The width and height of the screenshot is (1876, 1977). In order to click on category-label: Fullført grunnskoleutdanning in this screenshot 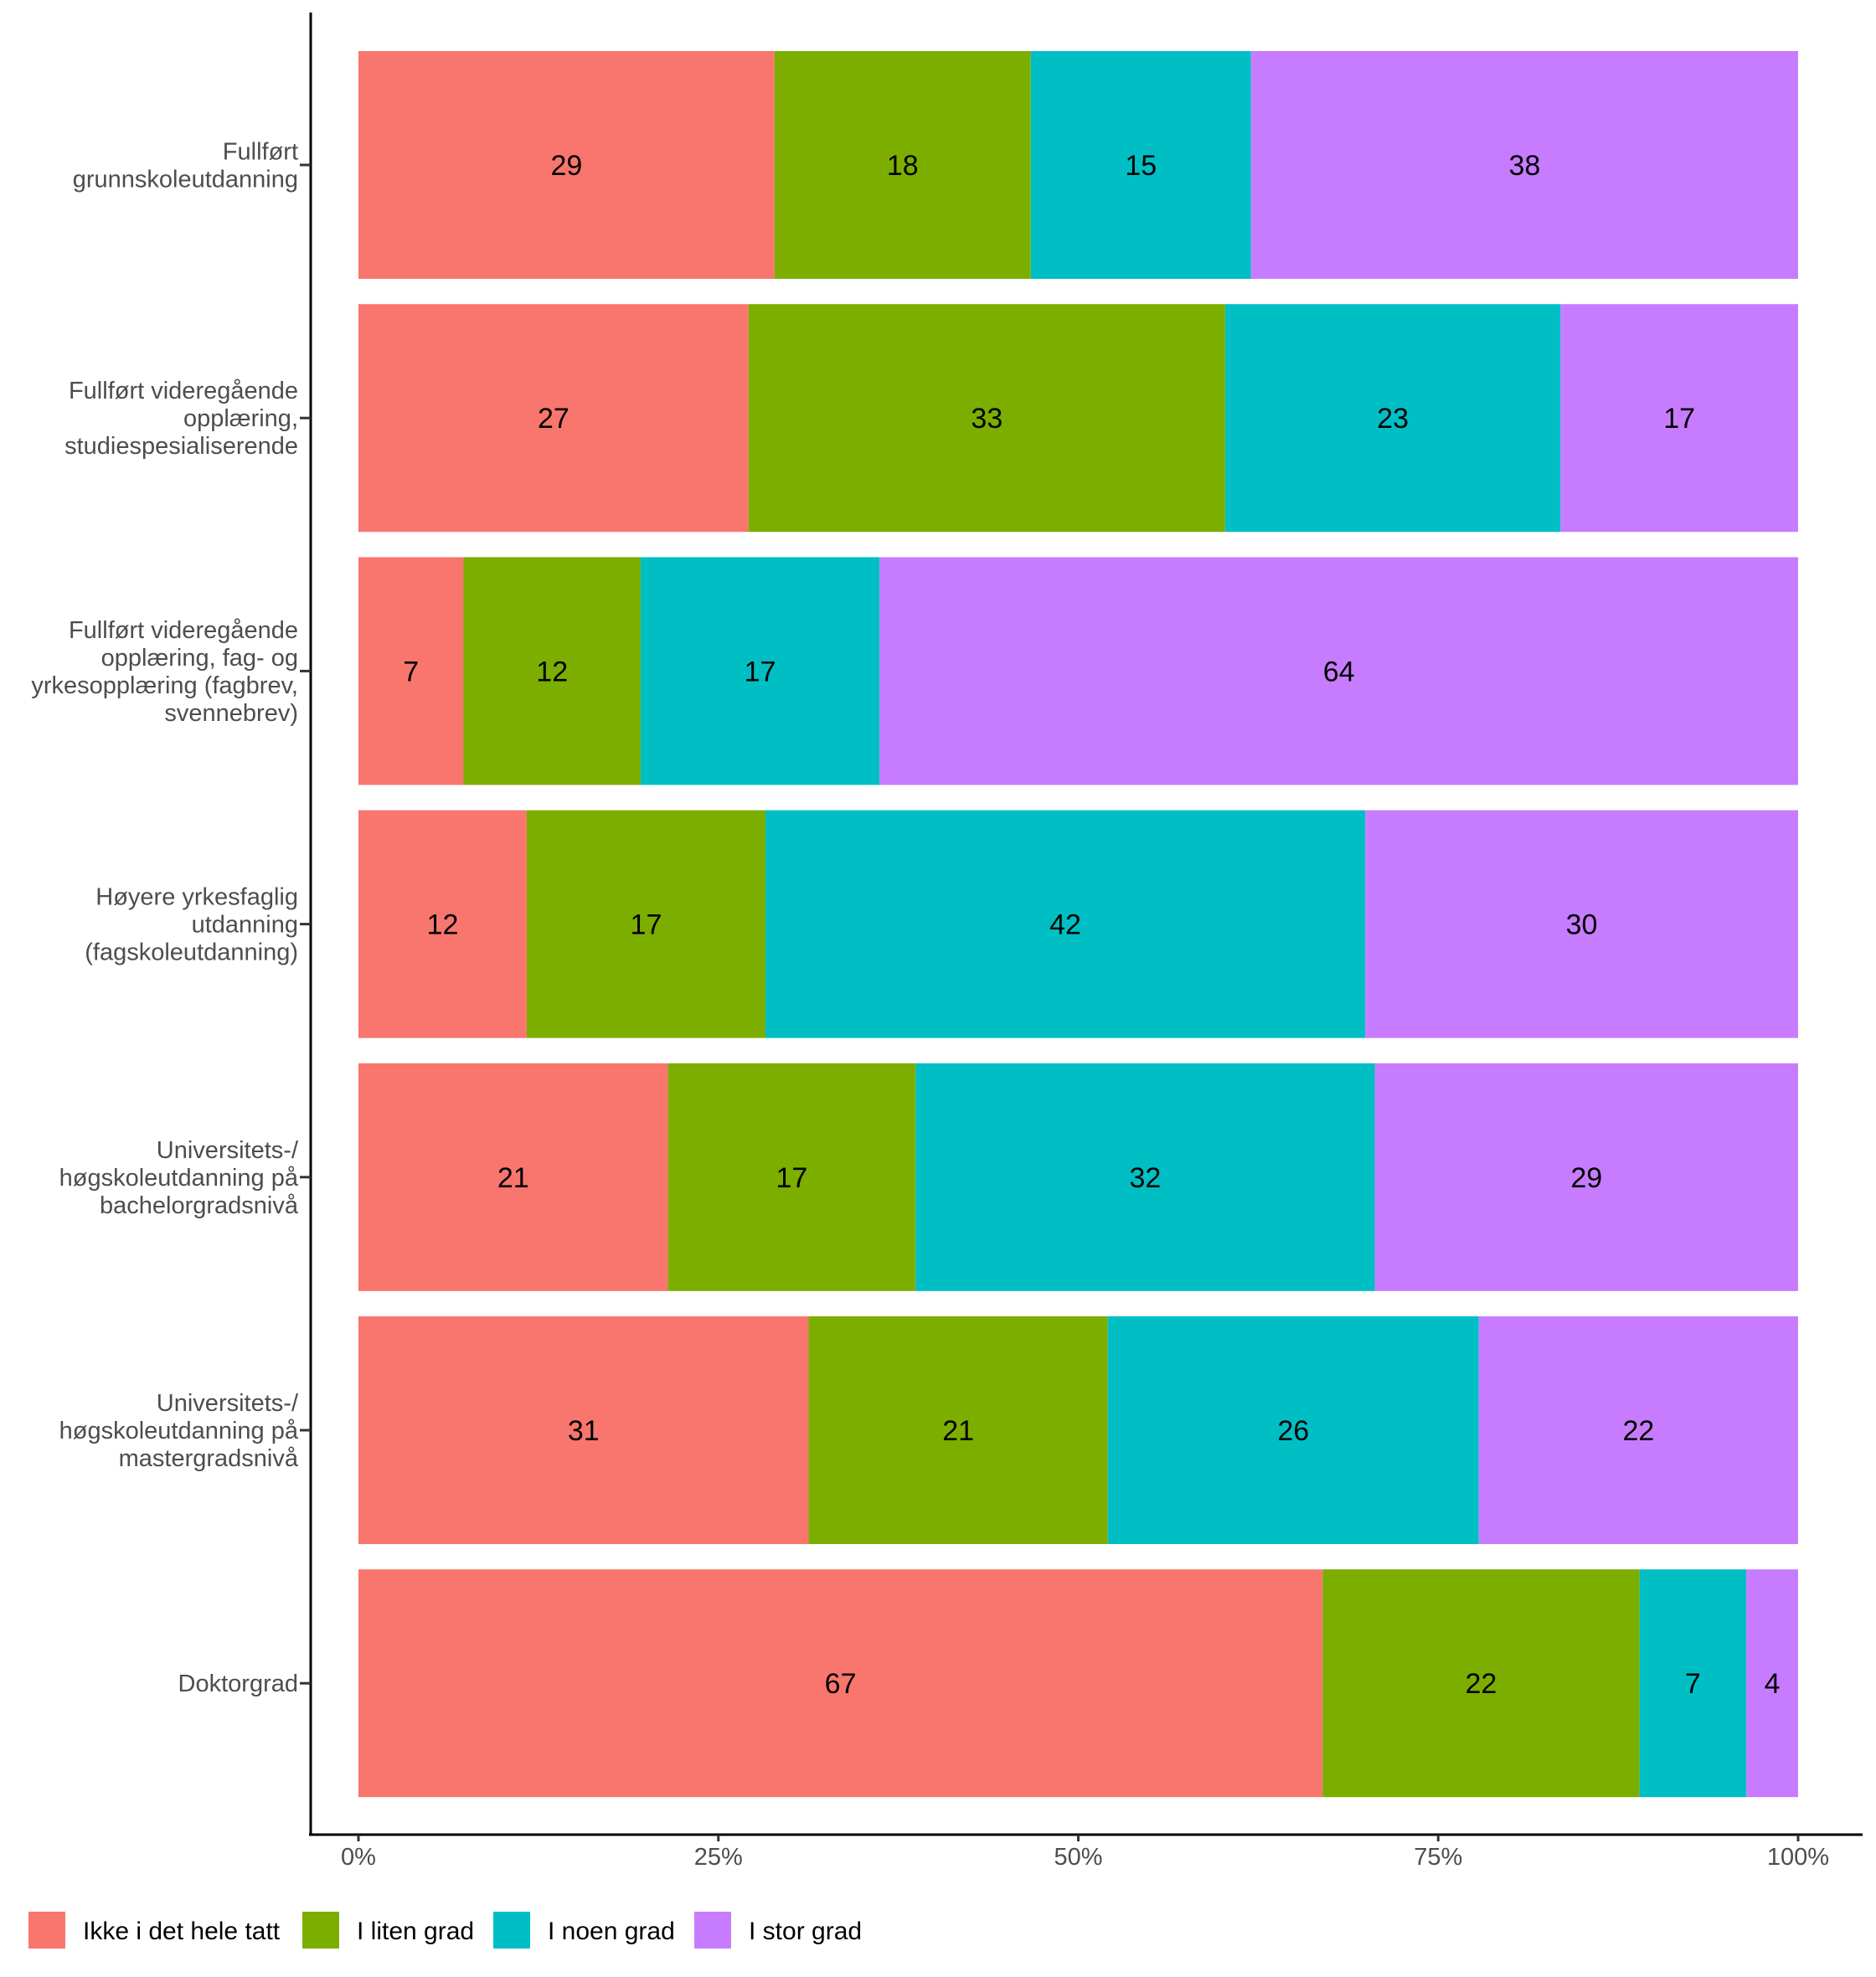, I will do `click(185, 166)`.